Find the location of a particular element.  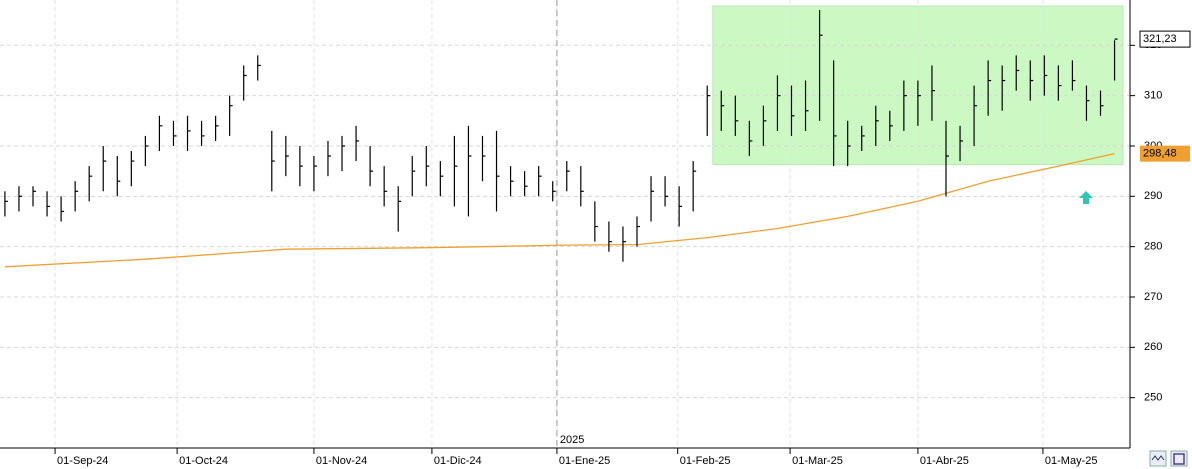

year-label: 2025 is located at coordinates (572, 440).